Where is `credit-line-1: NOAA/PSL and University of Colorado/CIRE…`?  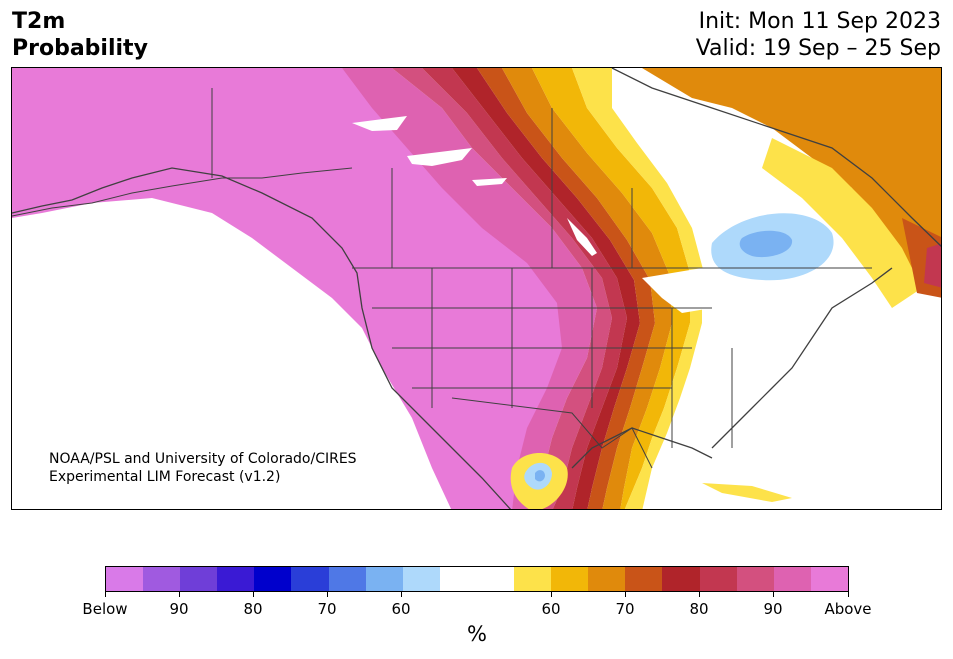 credit-line-1: NOAA/PSL and University of Colorado/CIRE… is located at coordinates (203, 459).